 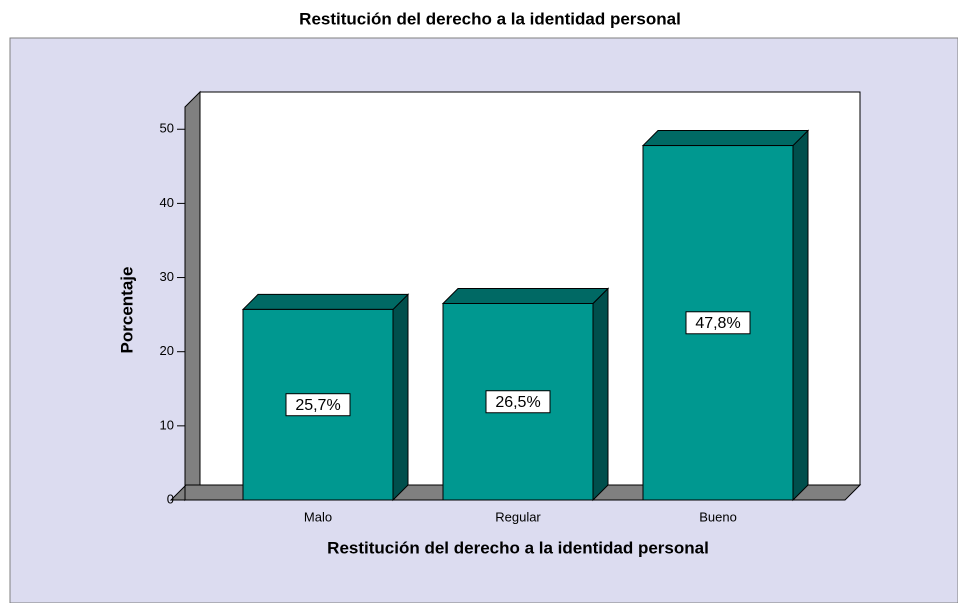 I want to click on y-tick-label: 20, so click(x=167, y=350).